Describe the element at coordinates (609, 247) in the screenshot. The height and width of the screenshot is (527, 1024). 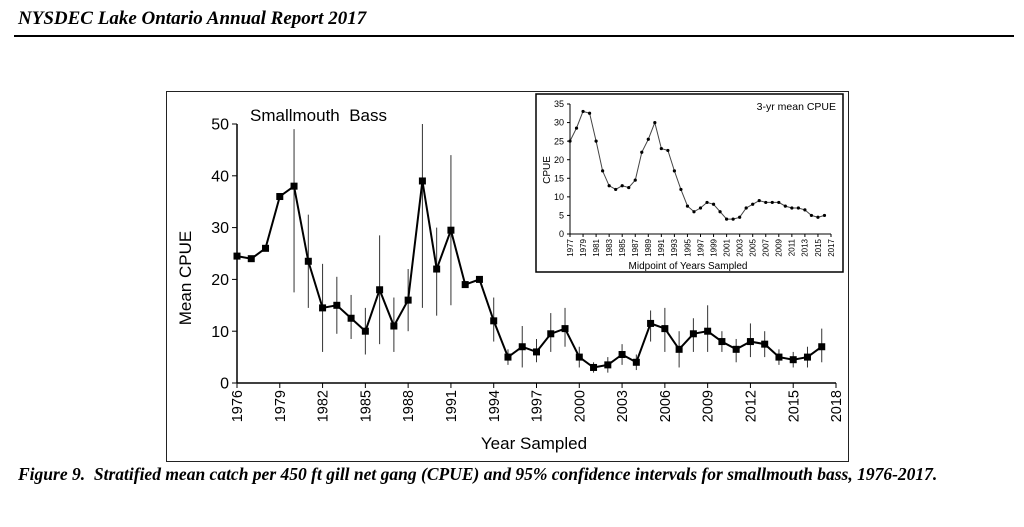
I see `inset-xtick-label: 1983` at that location.